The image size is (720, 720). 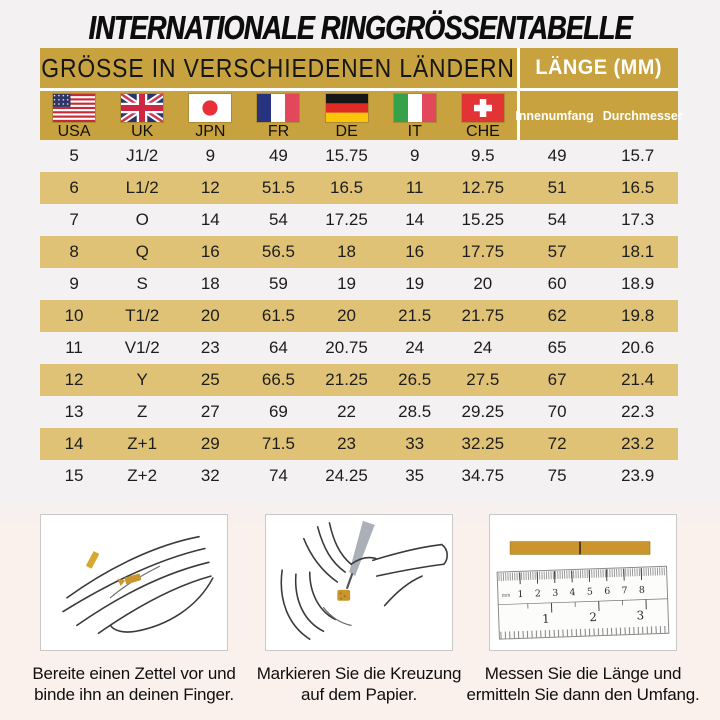 I want to click on cell-fr: 74, so click(x=278, y=475).